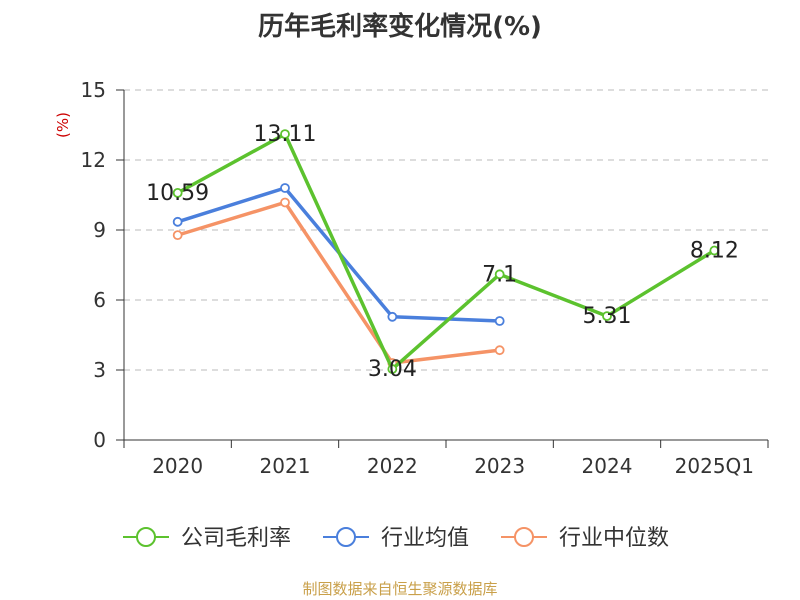 This screenshot has width=800, height=600. I want to click on y-tick-label: 0, so click(99, 440).